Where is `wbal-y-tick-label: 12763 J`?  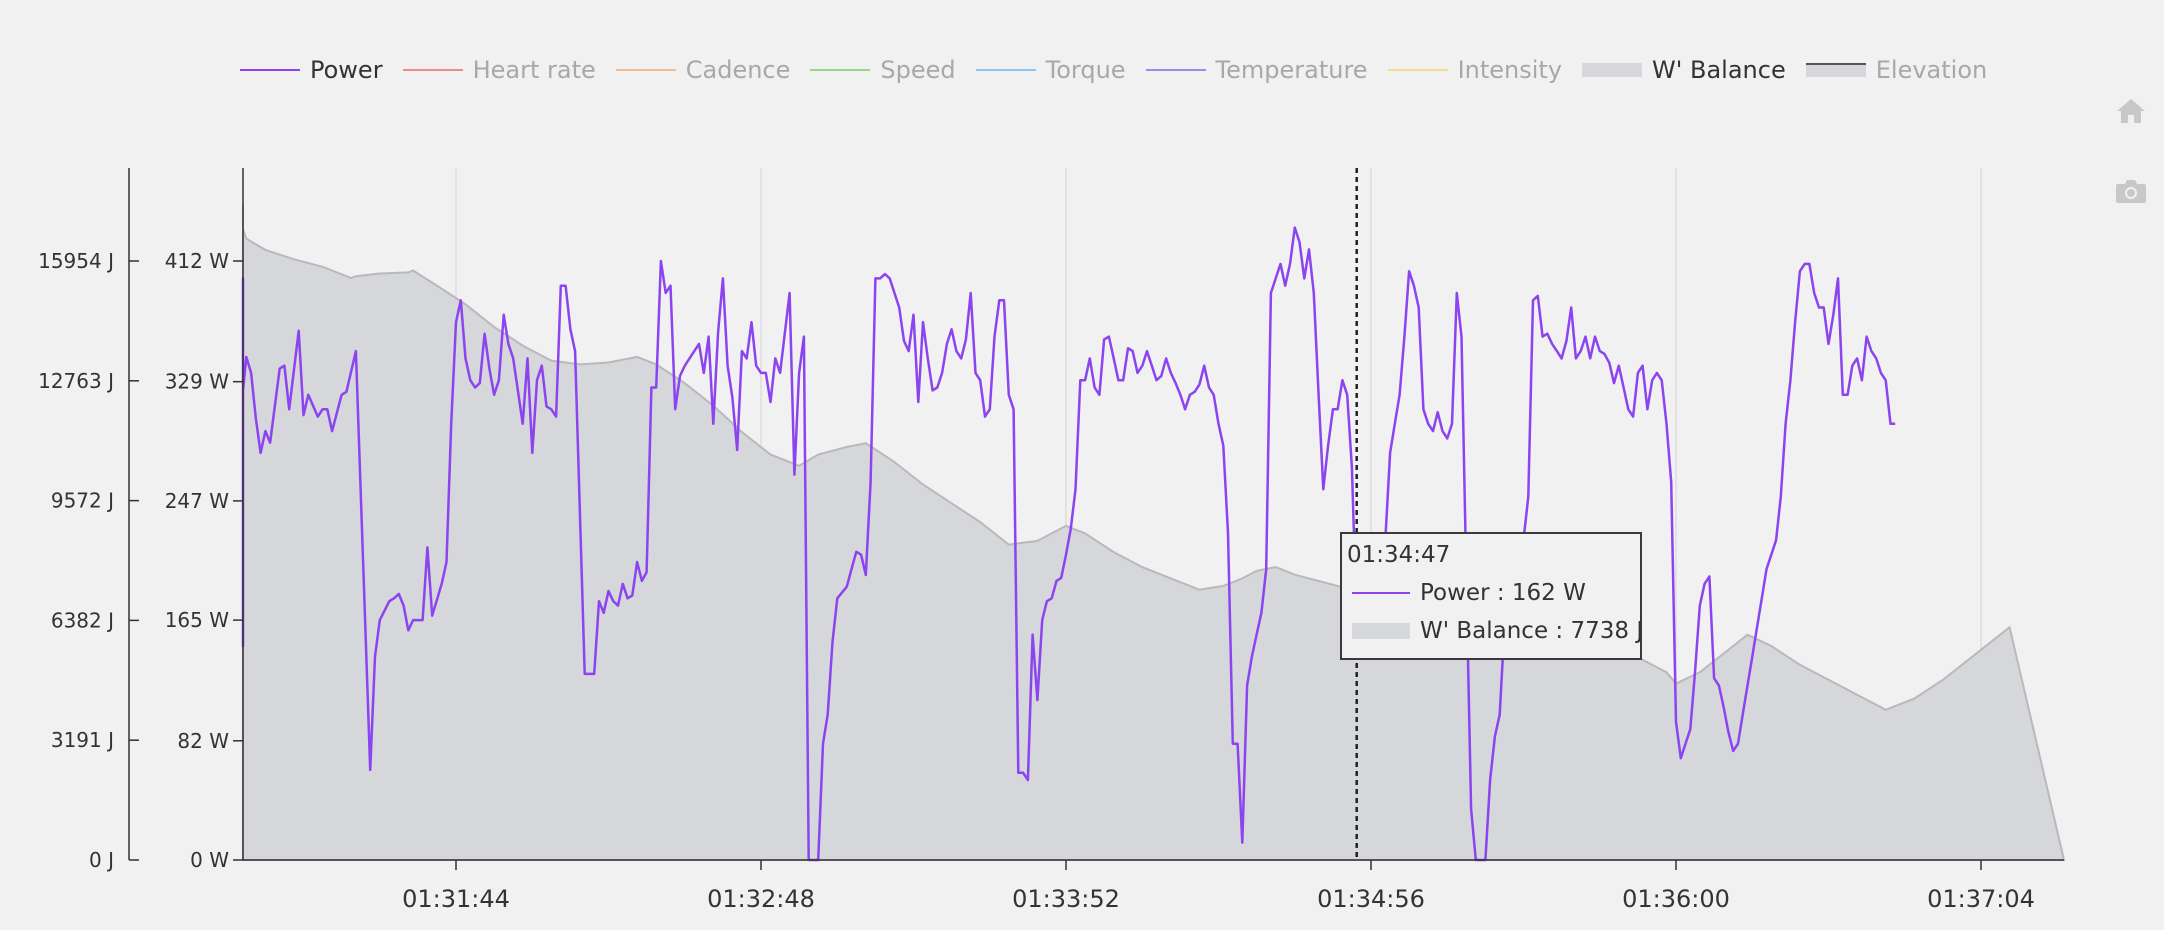
wbal-y-tick-label: 12763 J is located at coordinates (76, 381).